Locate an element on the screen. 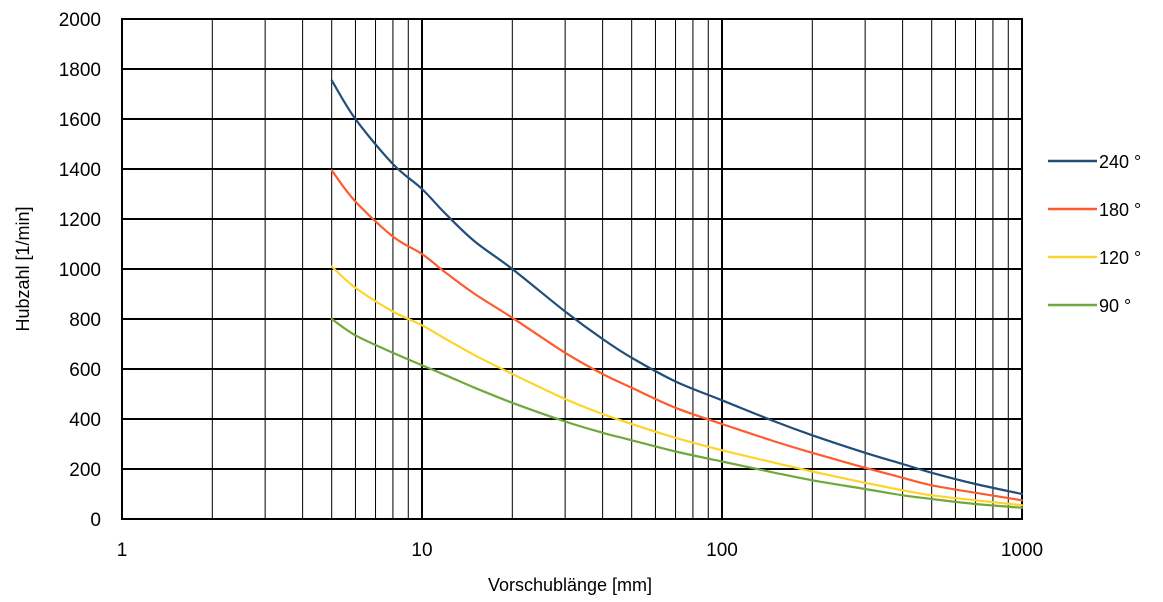 This screenshot has width=1163, height=602. y-tick-label: 1800 is located at coordinates (80, 70).